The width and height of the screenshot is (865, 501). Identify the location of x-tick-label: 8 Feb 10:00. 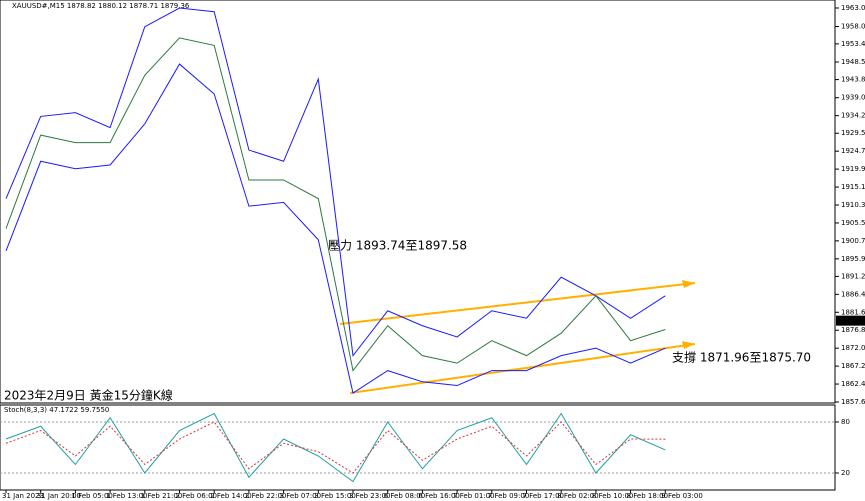
(612, 496).